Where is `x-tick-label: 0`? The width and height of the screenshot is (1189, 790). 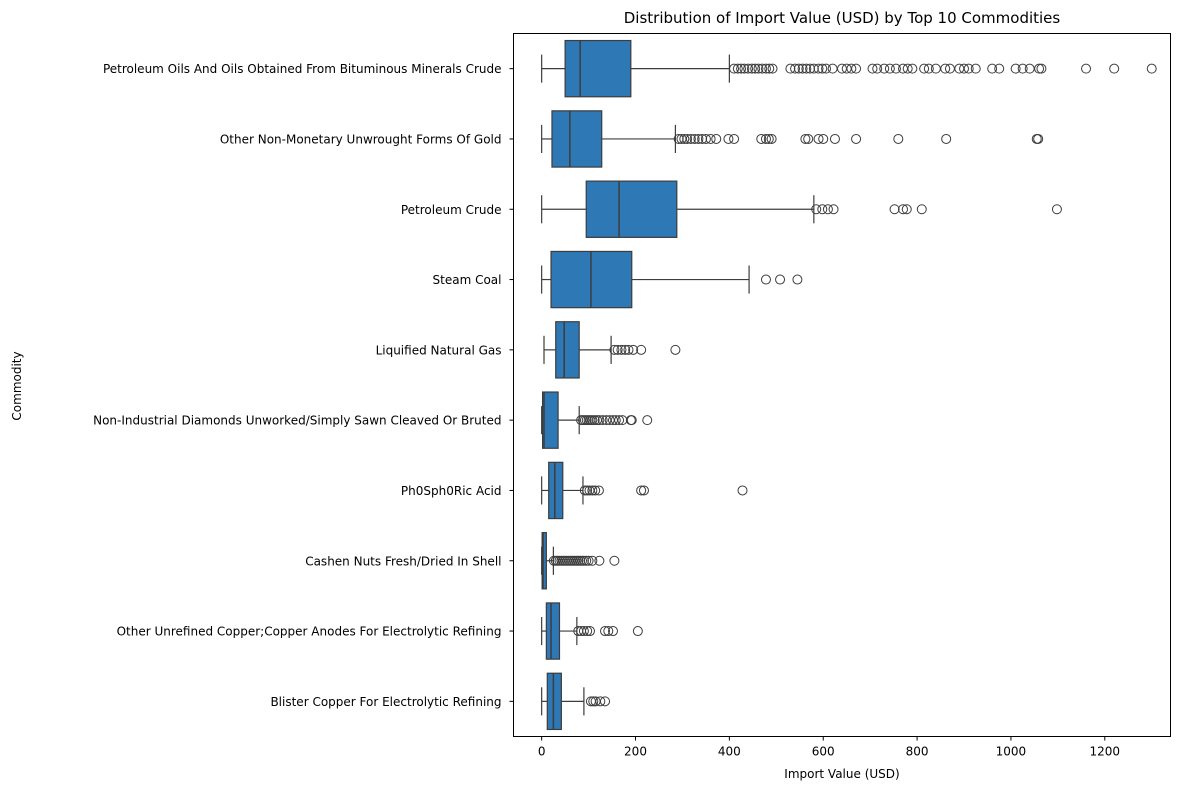
x-tick-label: 0 is located at coordinates (542, 752).